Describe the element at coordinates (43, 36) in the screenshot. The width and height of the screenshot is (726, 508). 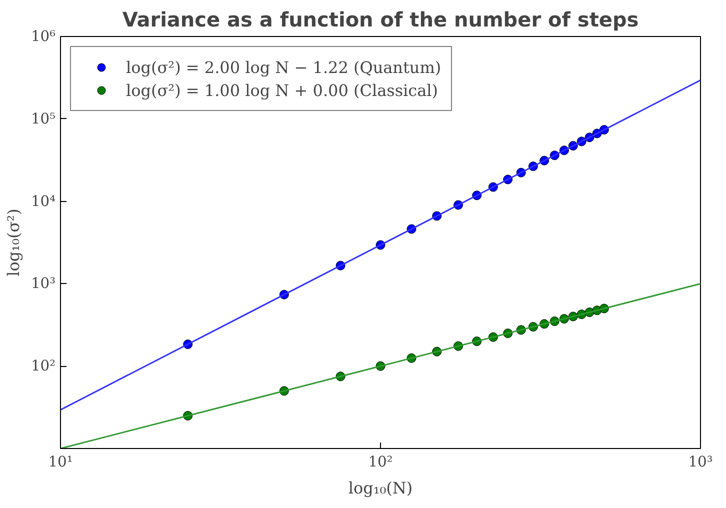
I see `y-tick-label: 10⁶` at that location.